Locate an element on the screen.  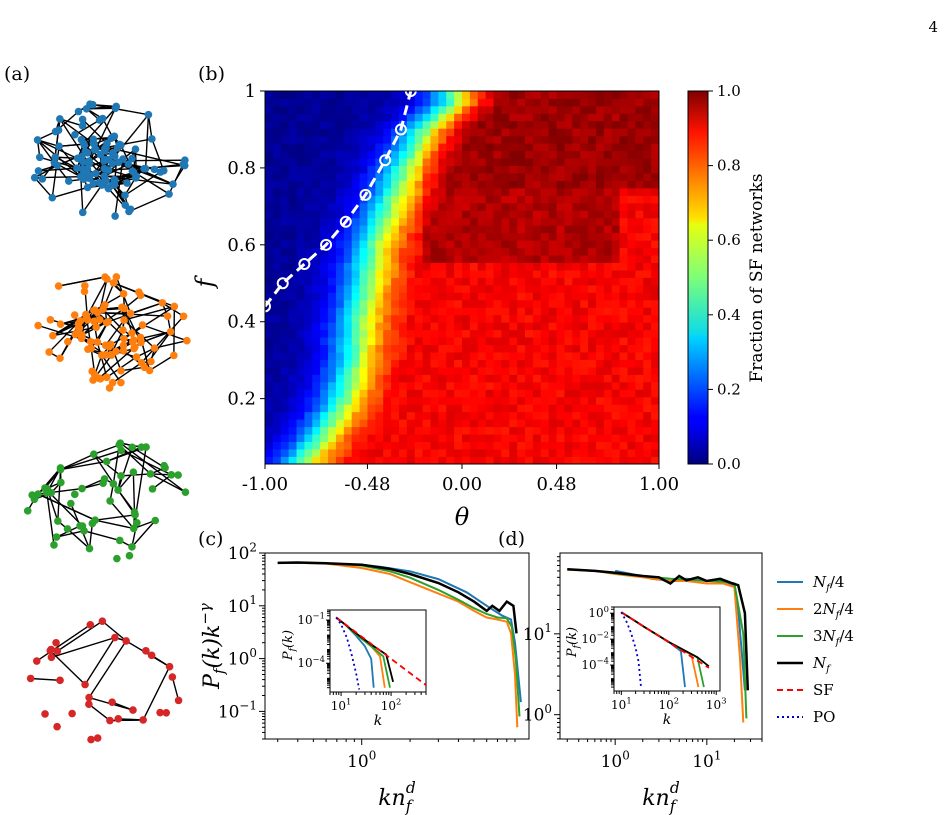
inset-series-group is located at coordinates (665, 649).